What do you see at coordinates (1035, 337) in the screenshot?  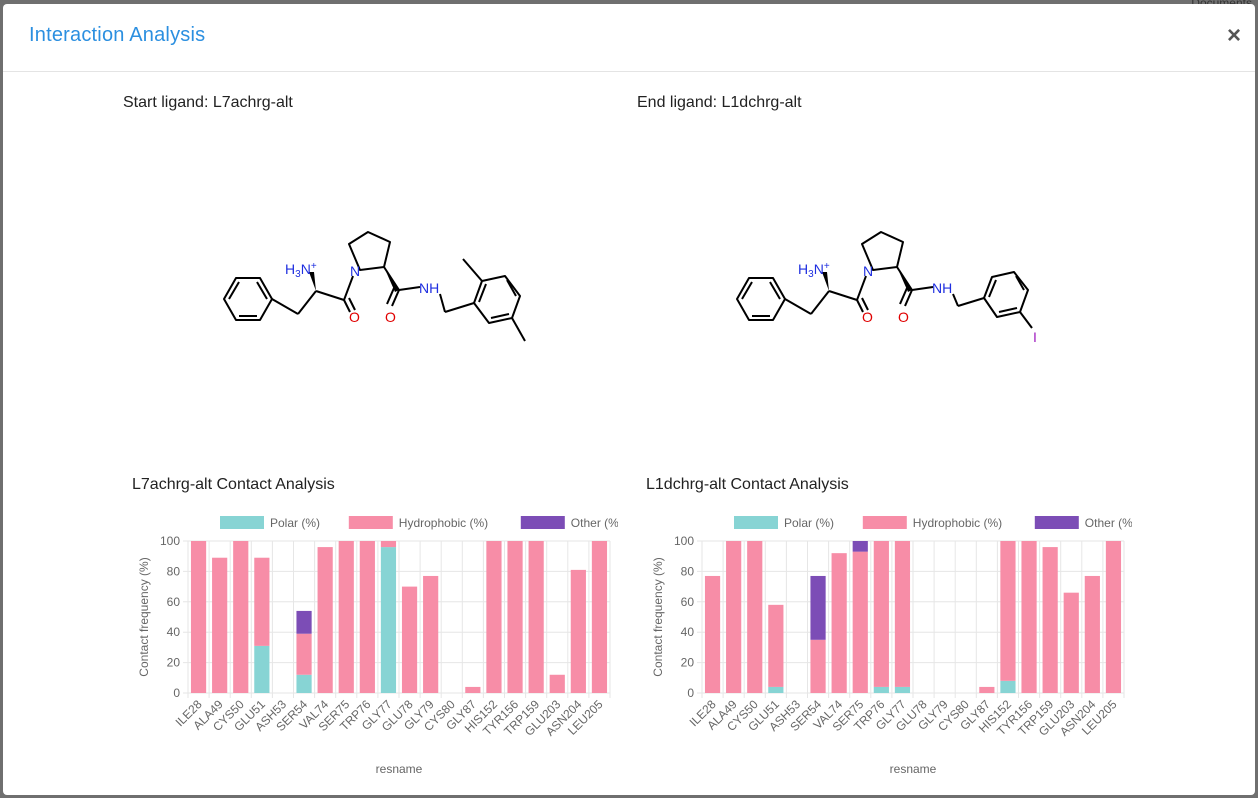 I see `iodine-label: I` at bounding box center [1035, 337].